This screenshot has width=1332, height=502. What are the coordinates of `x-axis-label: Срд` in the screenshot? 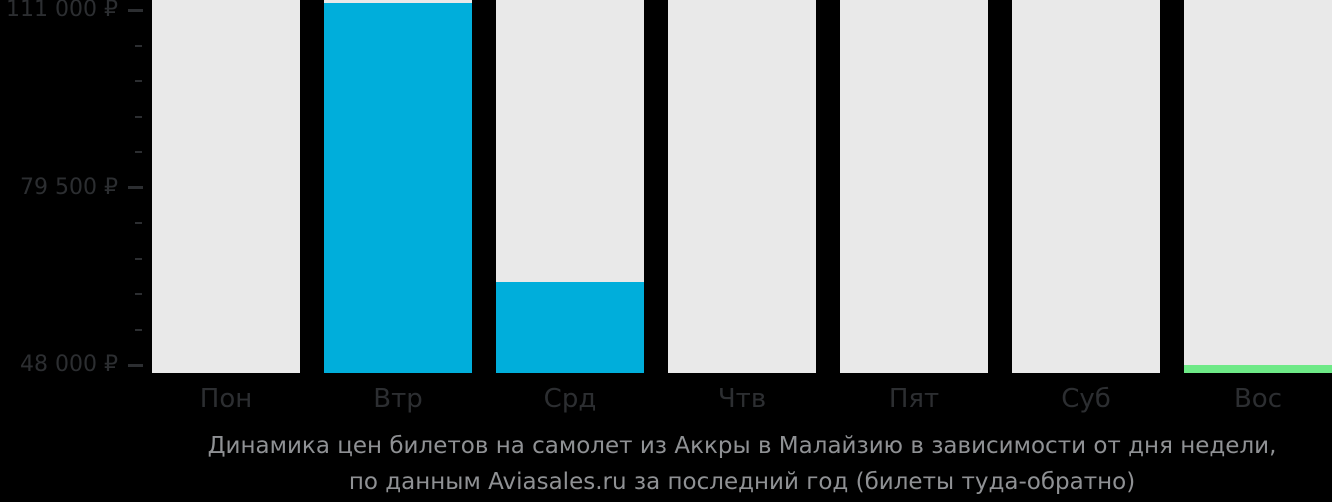 It's located at (570, 399).